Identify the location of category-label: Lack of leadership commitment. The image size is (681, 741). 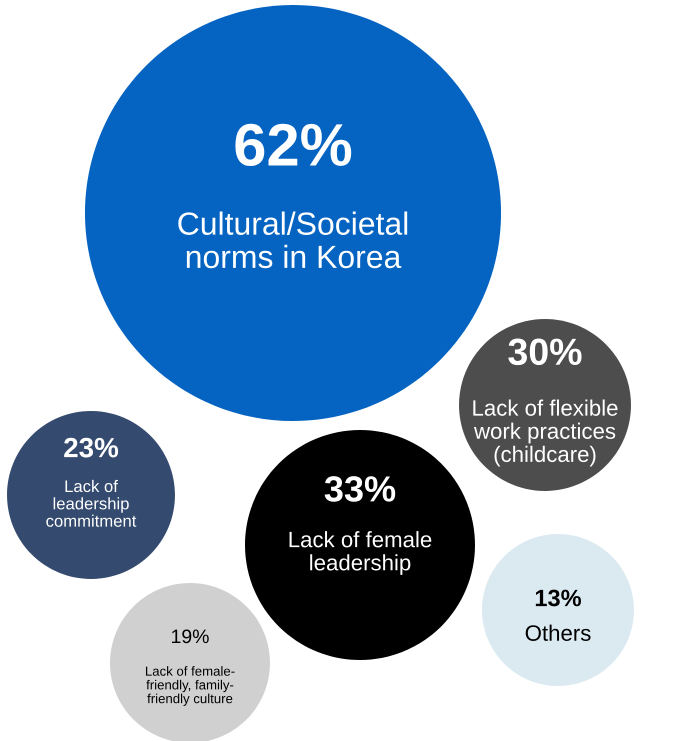
(91, 503).